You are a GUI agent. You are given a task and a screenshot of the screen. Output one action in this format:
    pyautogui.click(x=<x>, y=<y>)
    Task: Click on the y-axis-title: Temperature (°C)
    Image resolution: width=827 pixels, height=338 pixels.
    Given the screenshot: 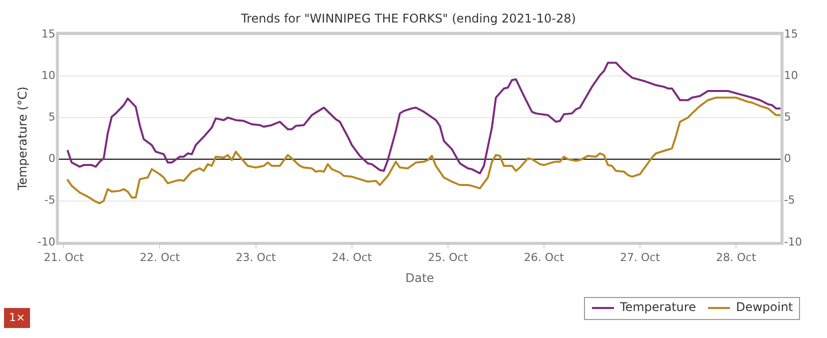 What is the action you would take?
    pyautogui.click(x=22, y=139)
    